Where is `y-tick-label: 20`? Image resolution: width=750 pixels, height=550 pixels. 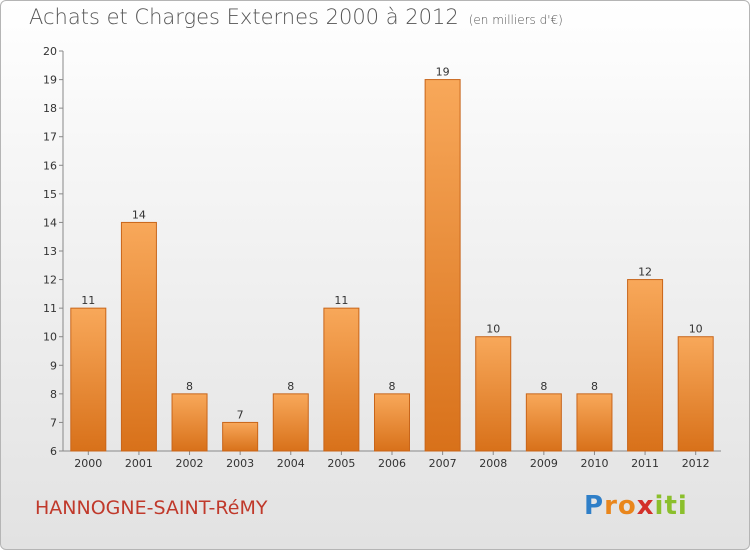
y-tick-label: 20 is located at coordinates (50, 51).